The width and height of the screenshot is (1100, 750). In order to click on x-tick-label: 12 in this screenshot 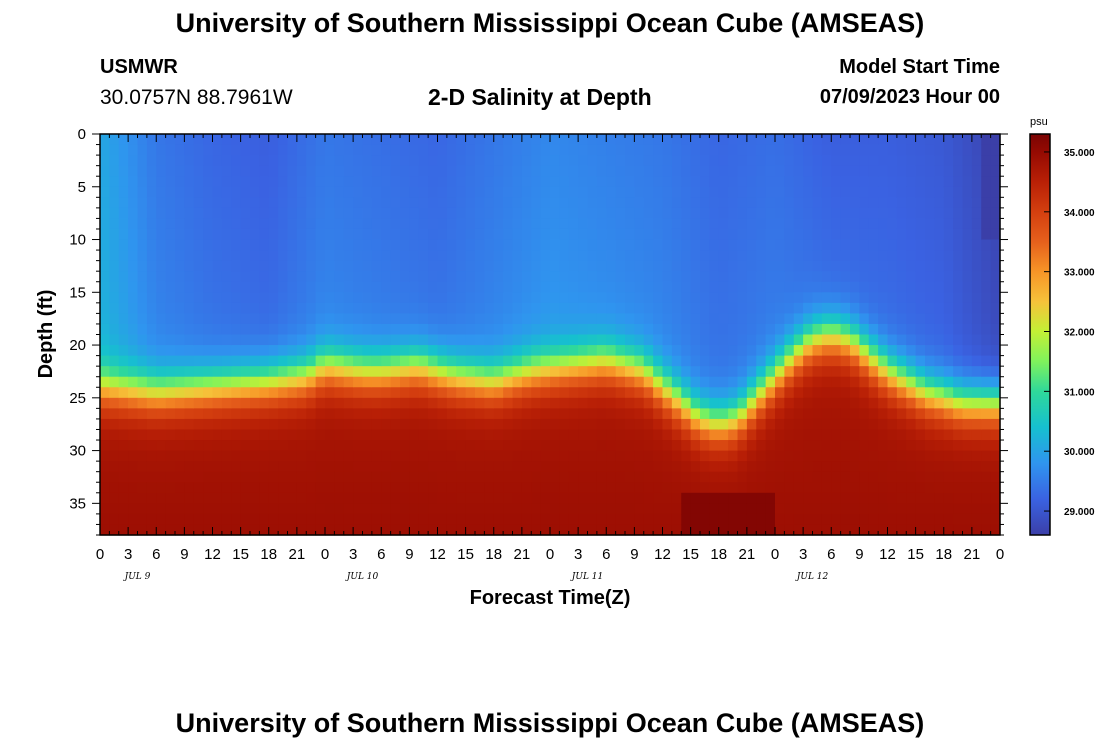, I will do `click(662, 554)`.